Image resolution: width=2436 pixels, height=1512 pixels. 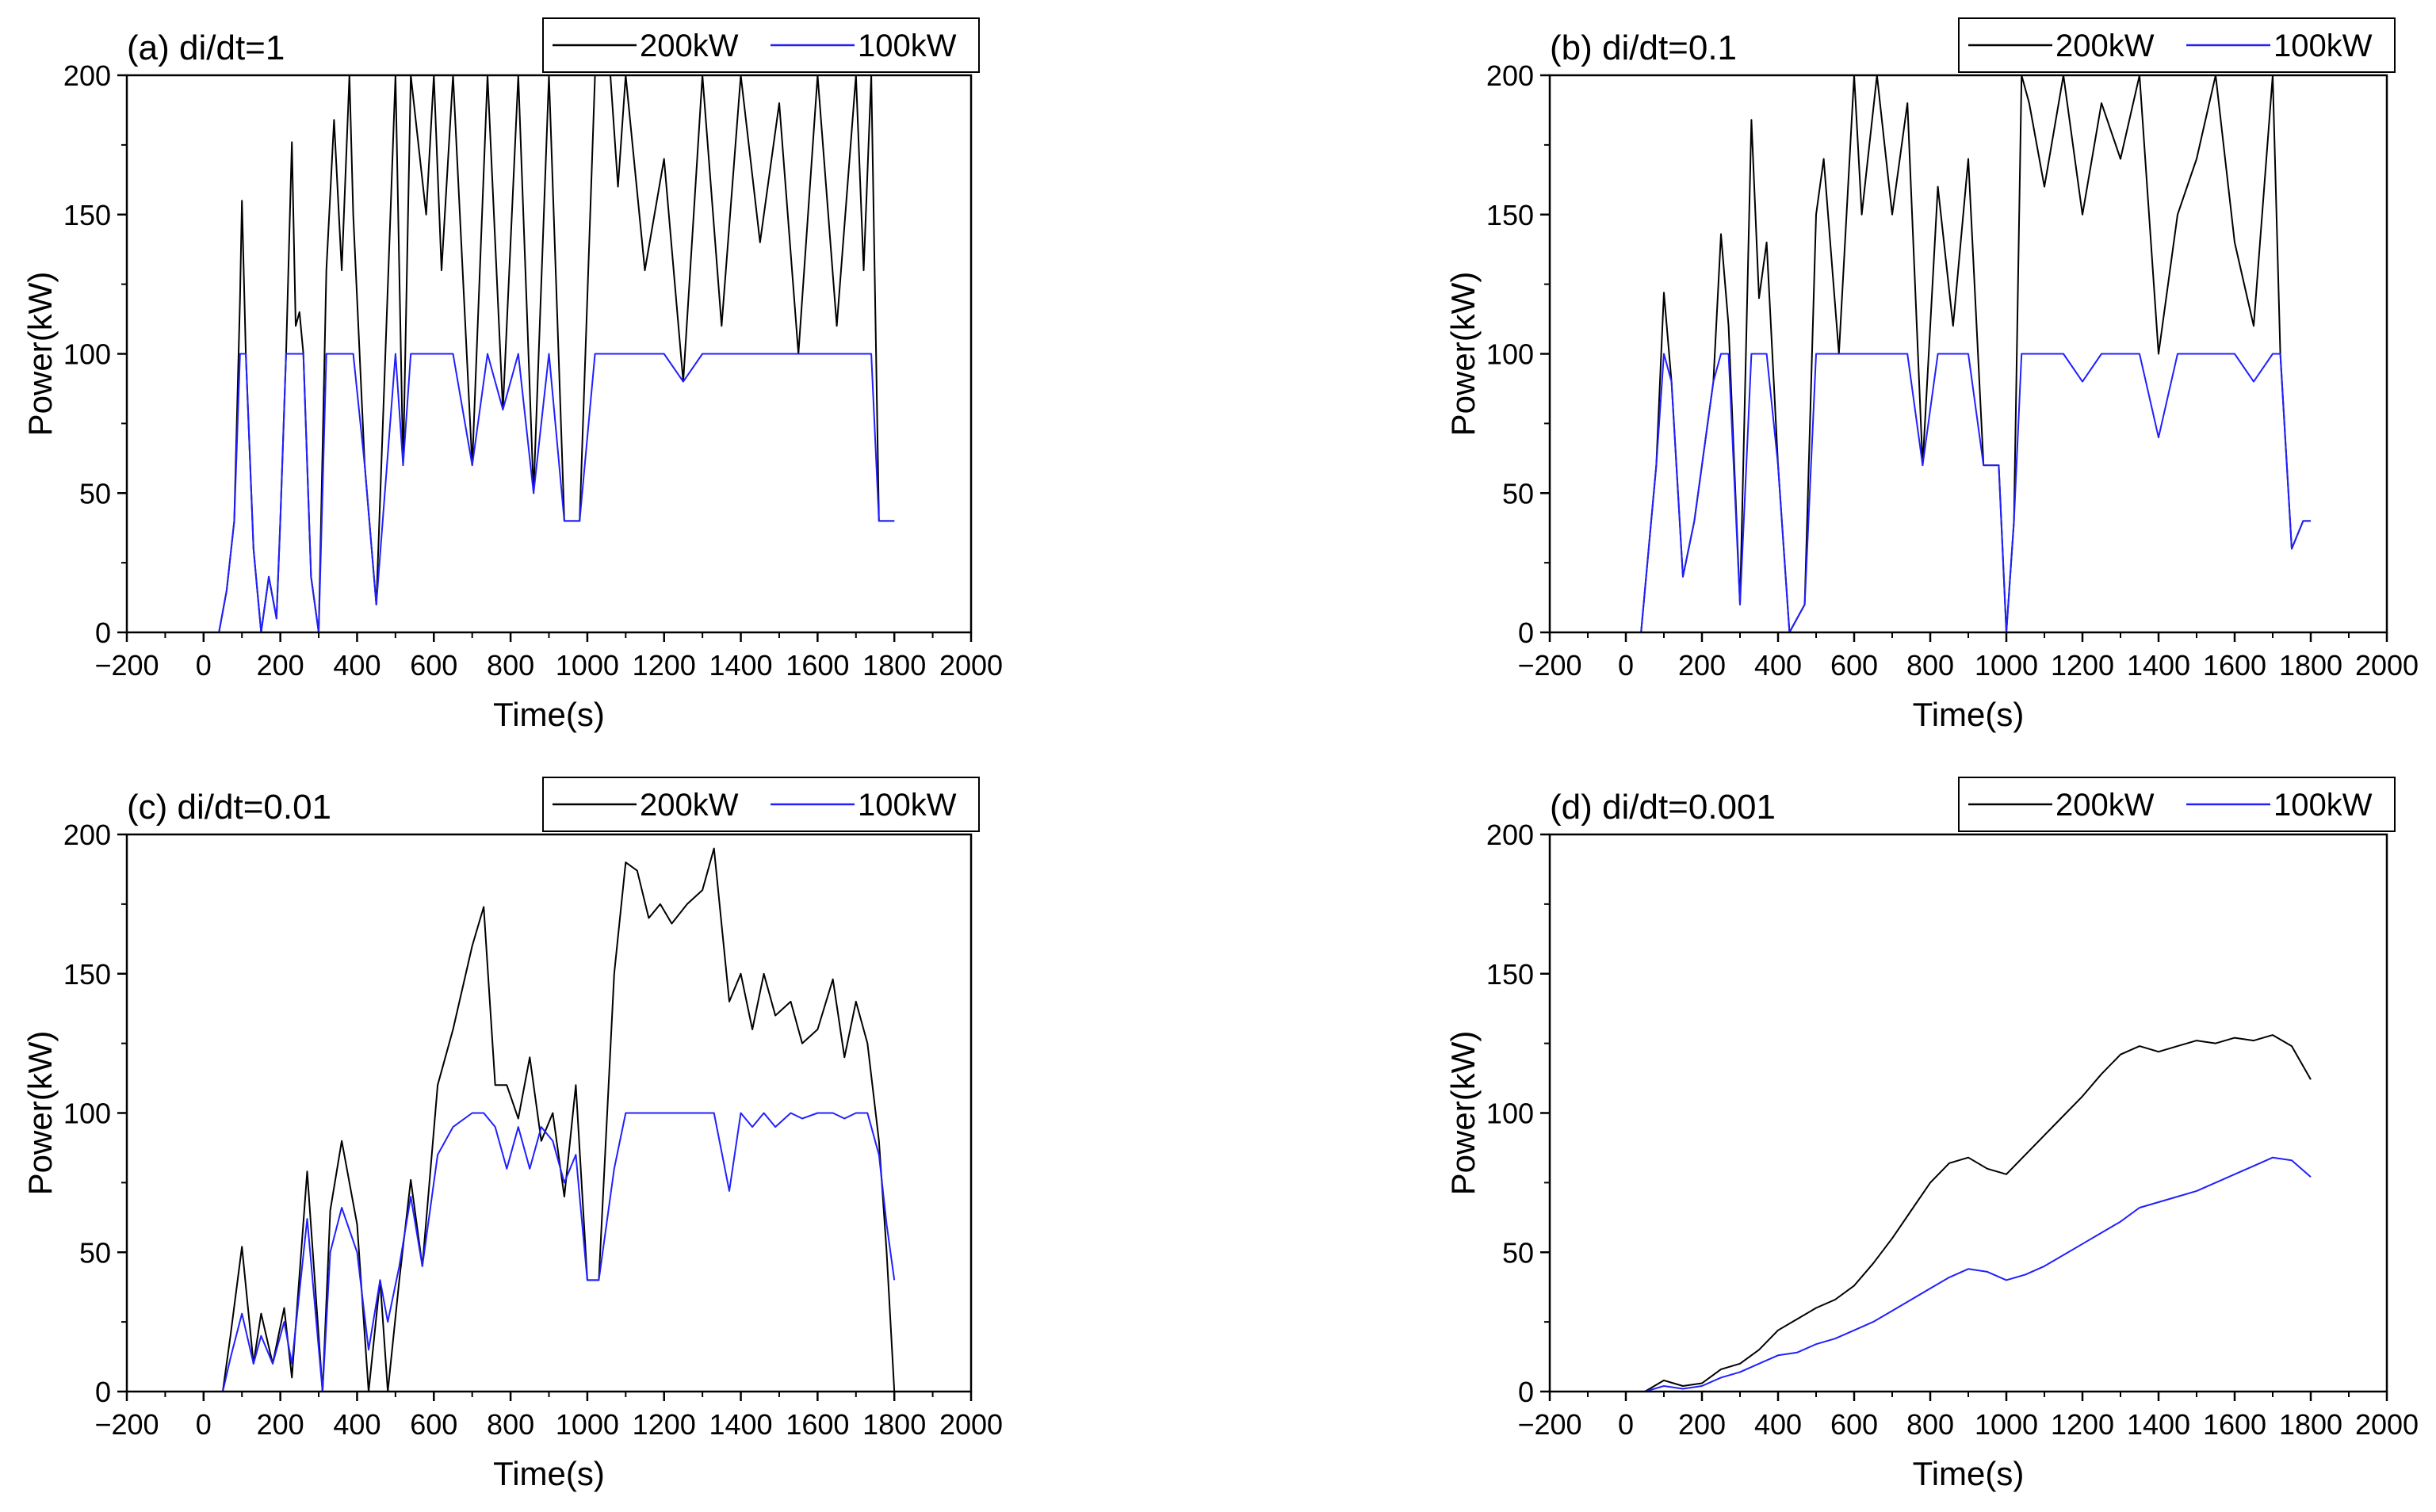 I want to click on panel-title: (b) di/dt=0.1, so click(x=1644, y=48).